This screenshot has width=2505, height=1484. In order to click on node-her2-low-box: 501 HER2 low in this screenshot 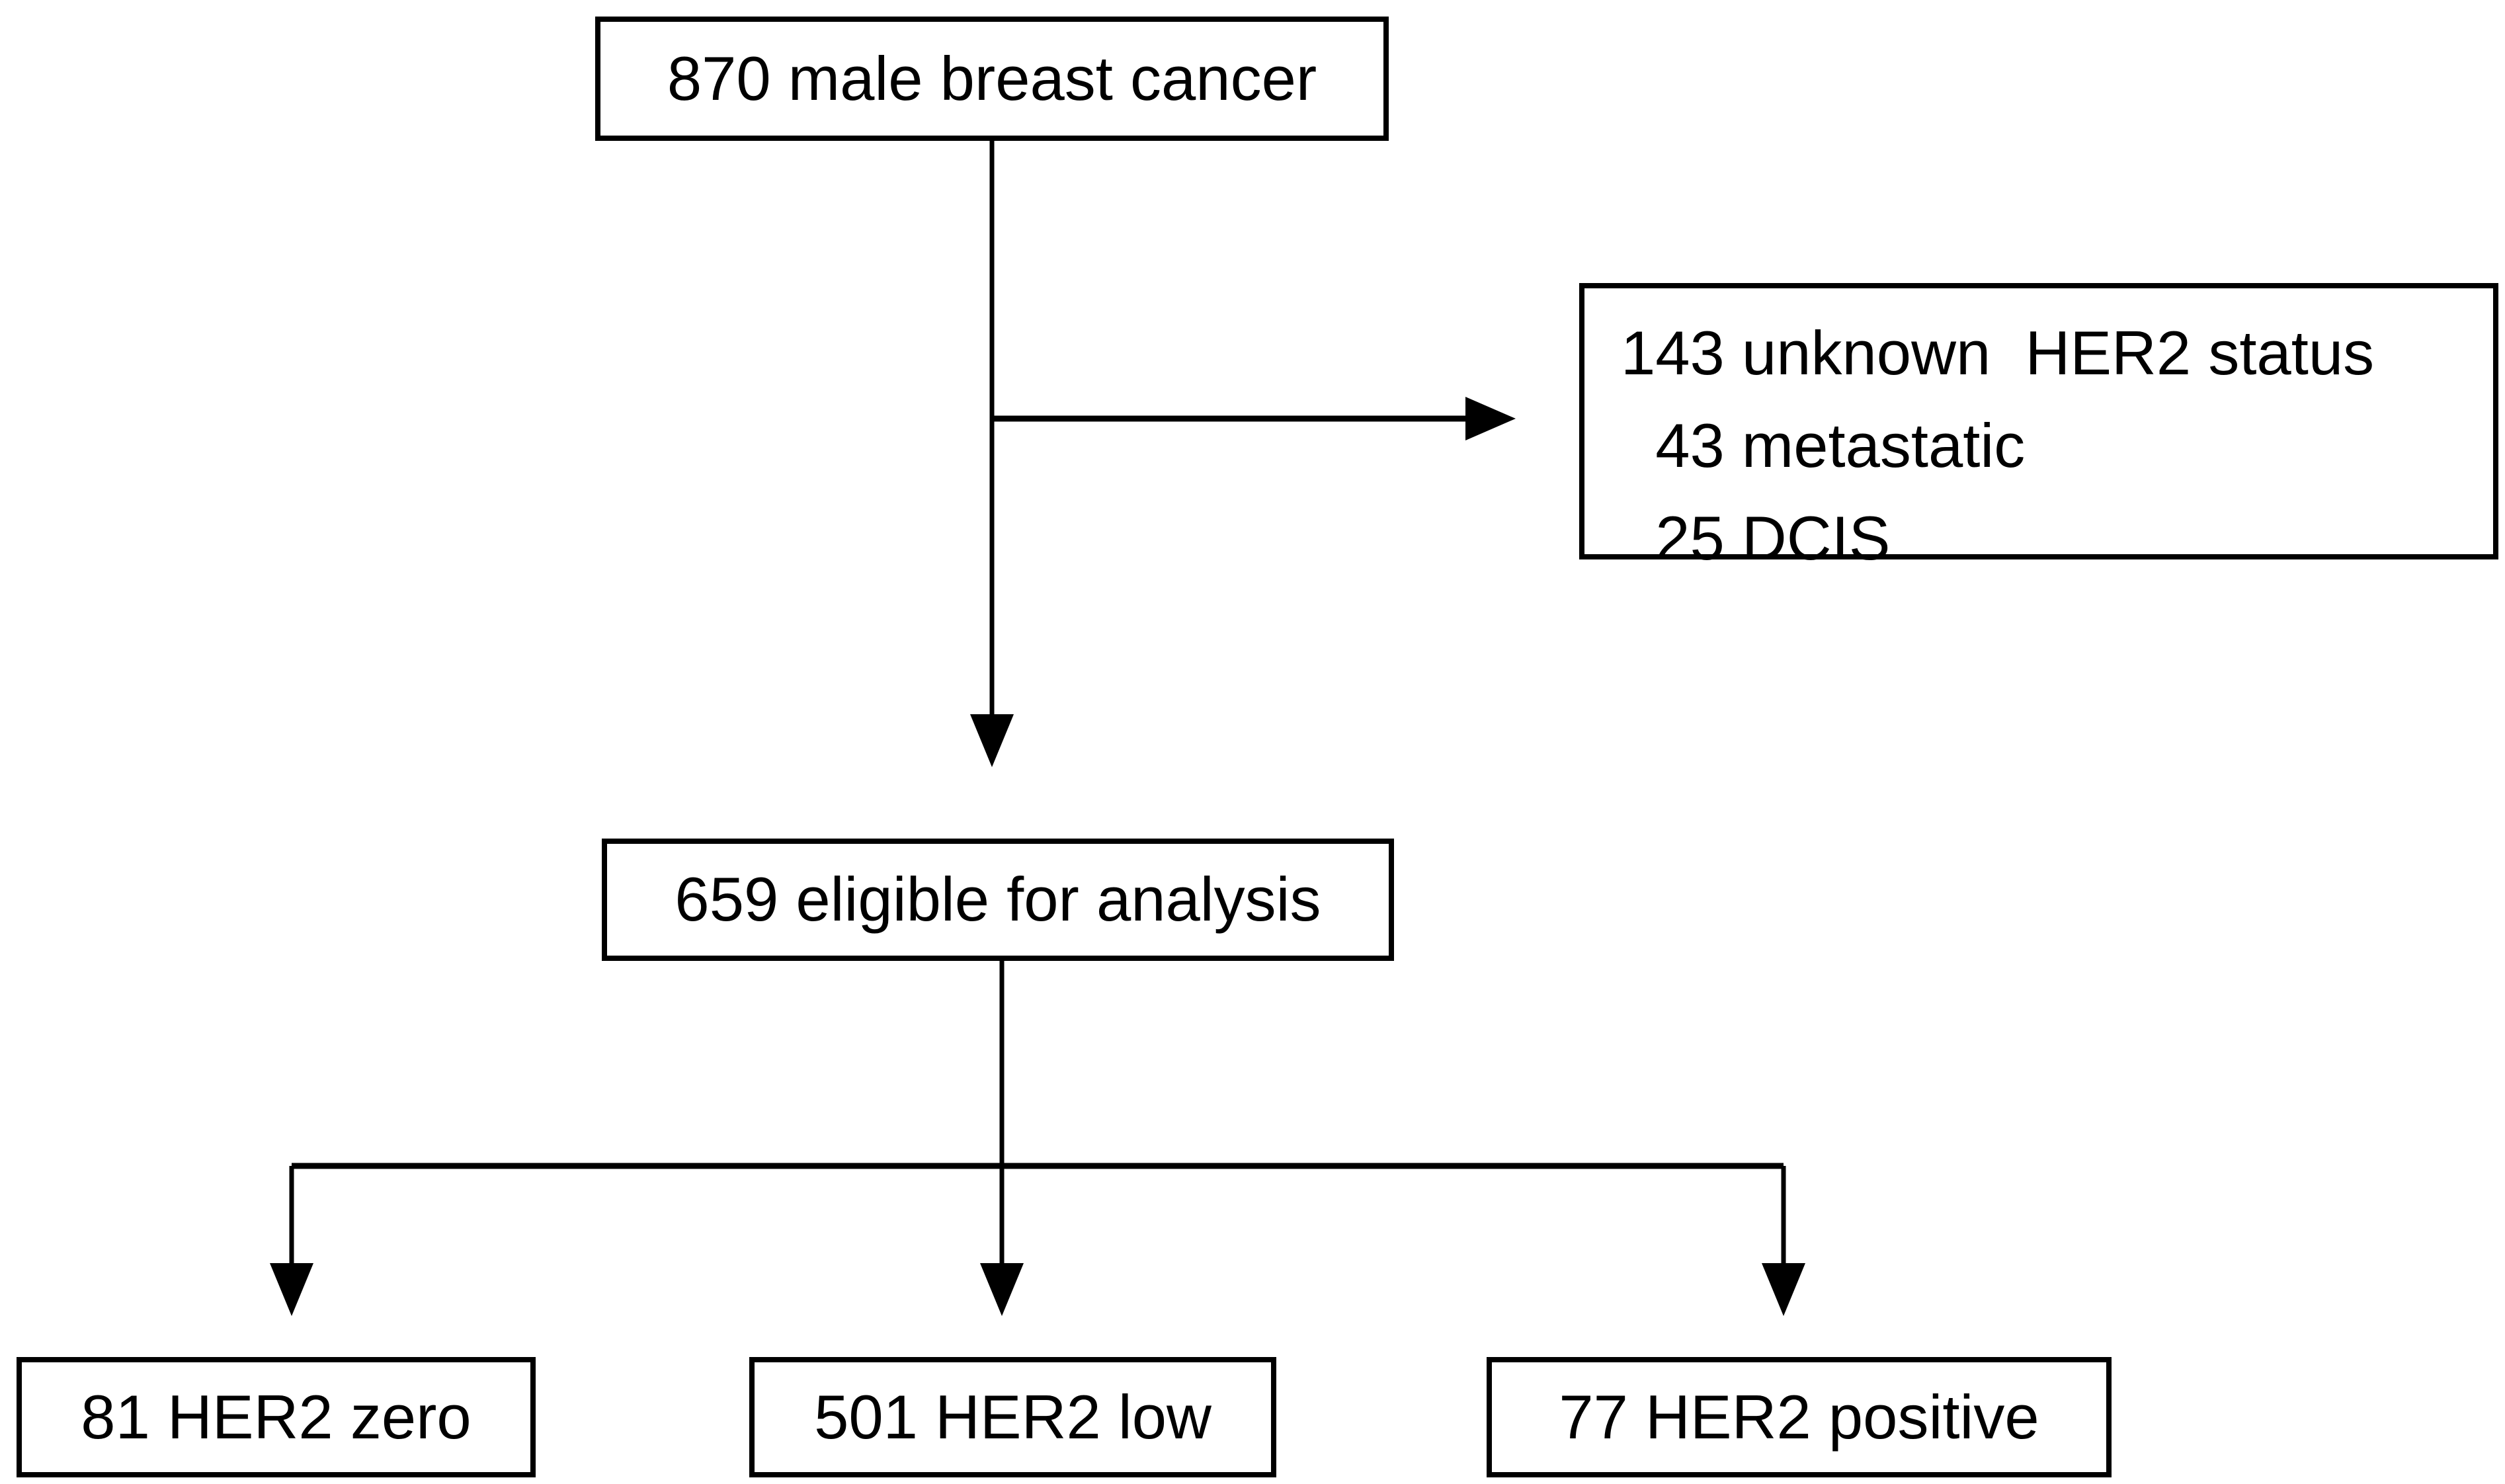, I will do `click(1012, 1417)`.